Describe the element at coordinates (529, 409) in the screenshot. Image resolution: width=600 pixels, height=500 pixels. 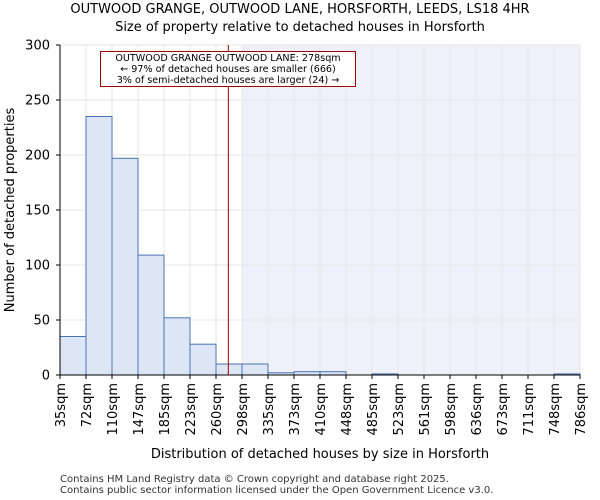
I see `x-tick-label: 711sqm` at that location.